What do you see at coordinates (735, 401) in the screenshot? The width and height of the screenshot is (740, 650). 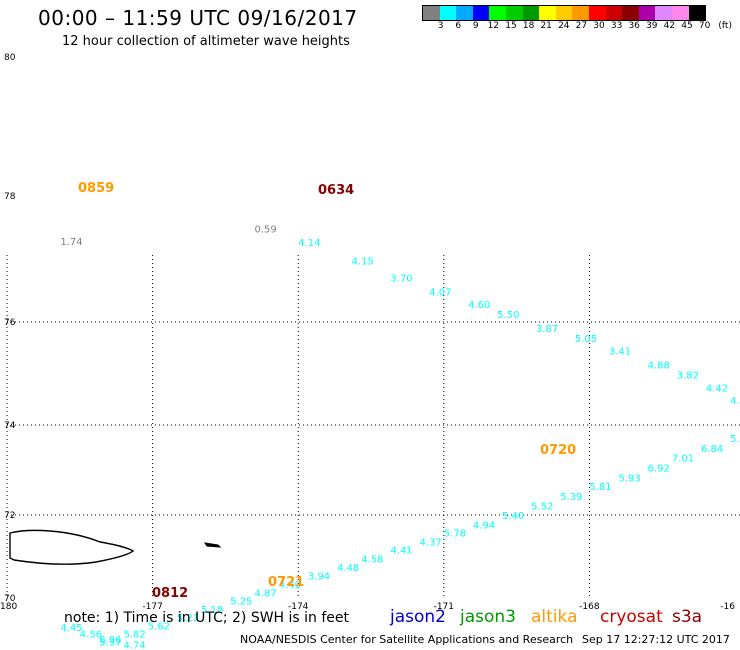 I see `wave-height-value: 4.21` at bounding box center [735, 401].